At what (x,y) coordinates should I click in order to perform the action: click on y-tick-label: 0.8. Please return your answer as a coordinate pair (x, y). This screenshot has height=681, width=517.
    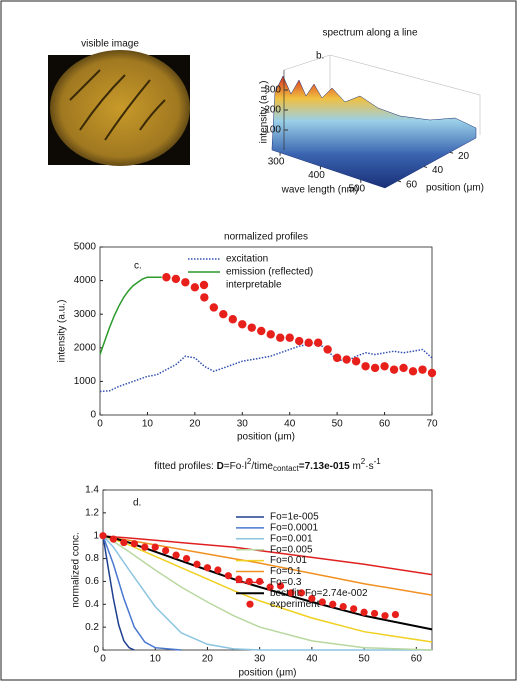
    Looking at the image, I should click on (92, 558).